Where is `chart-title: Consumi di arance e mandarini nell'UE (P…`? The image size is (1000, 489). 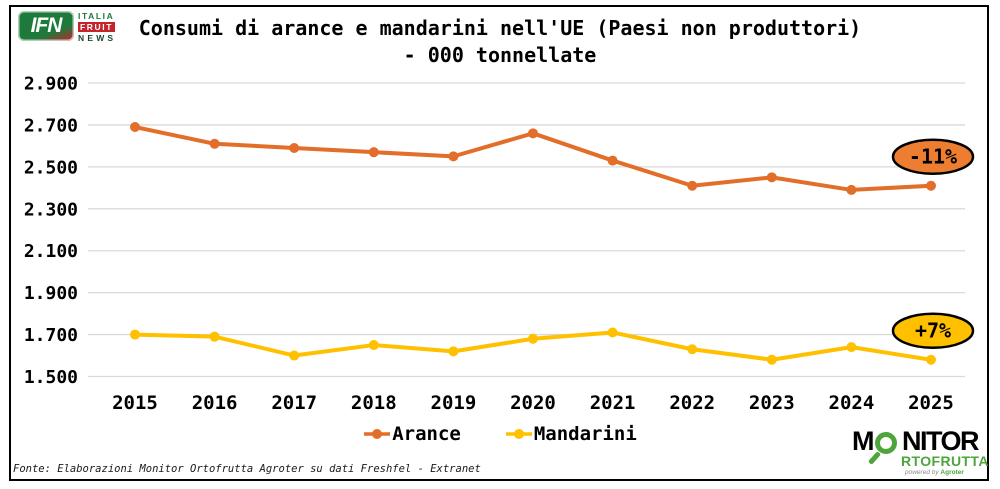
chart-title: Consumi di arance e mandarini nell'UE (P… is located at coordinates (500, 42).